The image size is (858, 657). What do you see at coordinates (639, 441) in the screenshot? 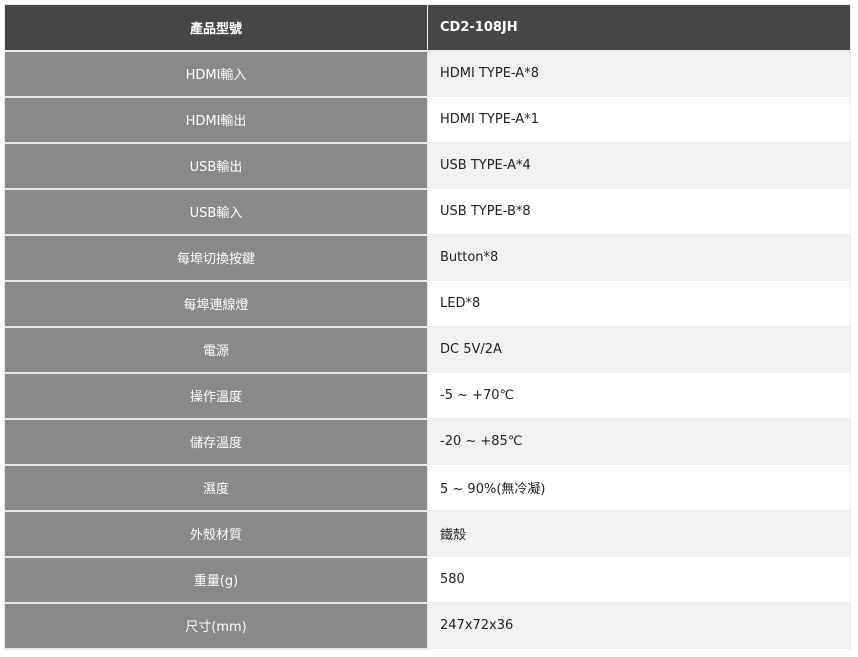
I see `spec-value: -20 ~ +85℃` at bounding box center [639, 441].